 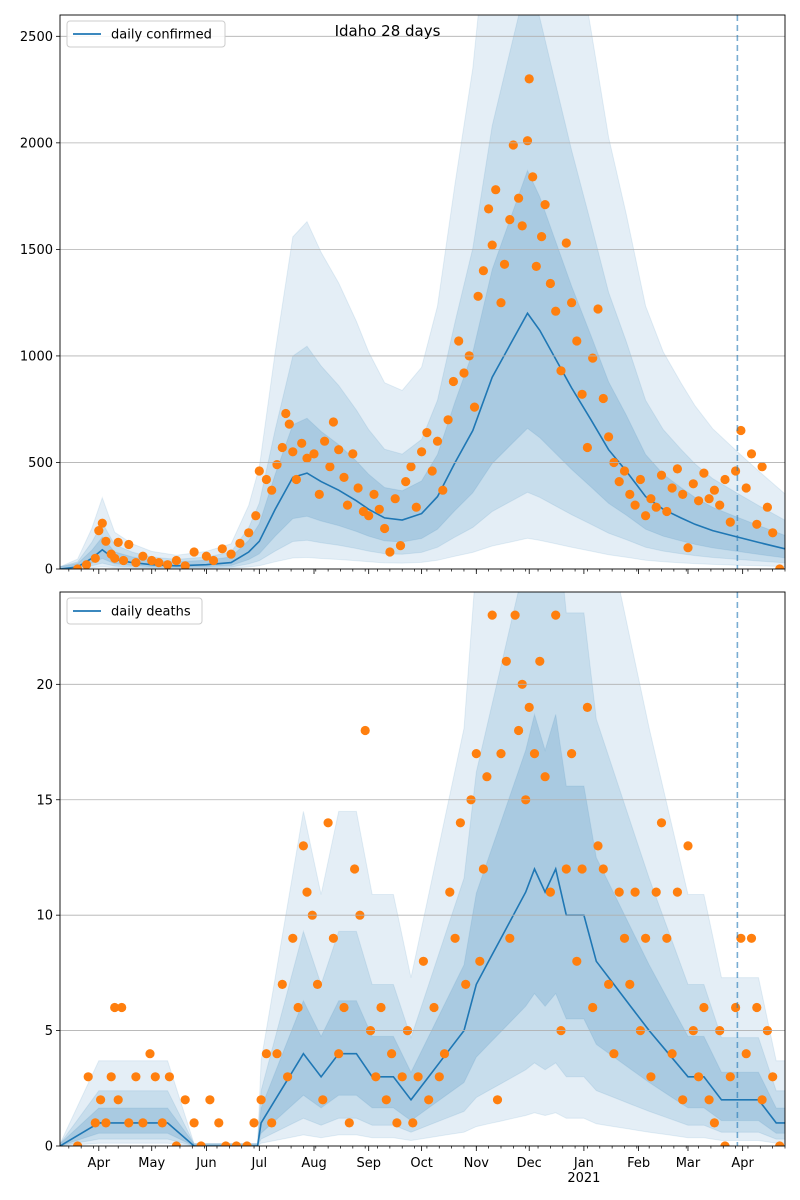 I want to click on y-tick-label: 0, so click(x=49, y=570).